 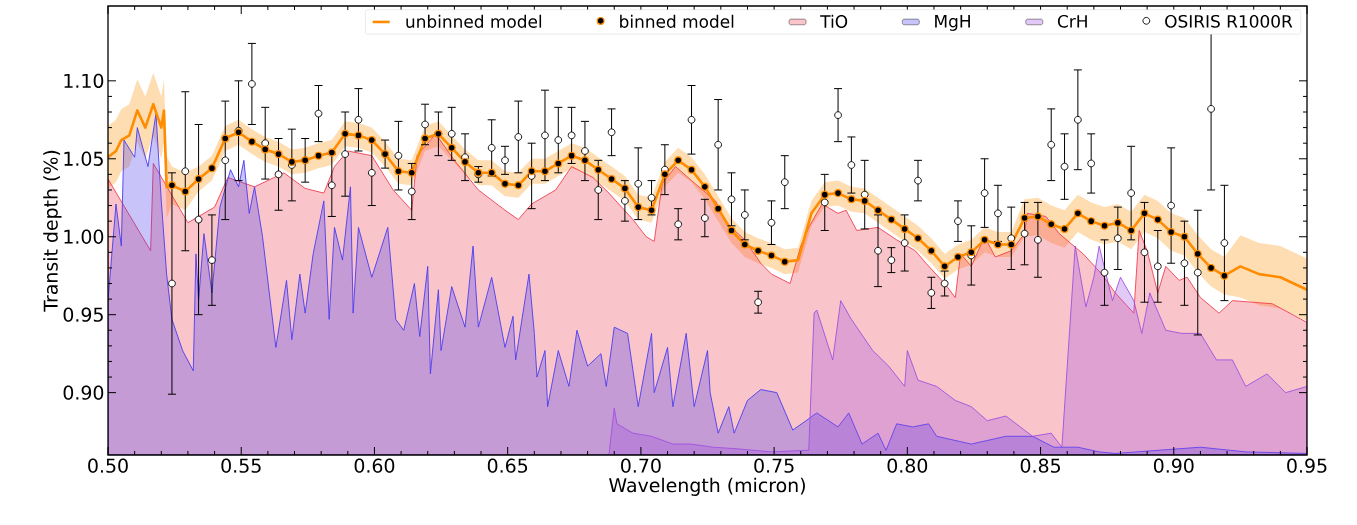 What do you see at coordinates (834, 21) in the screenshot?
I see `legend-label: TiO` at bounding box center [834, 21].